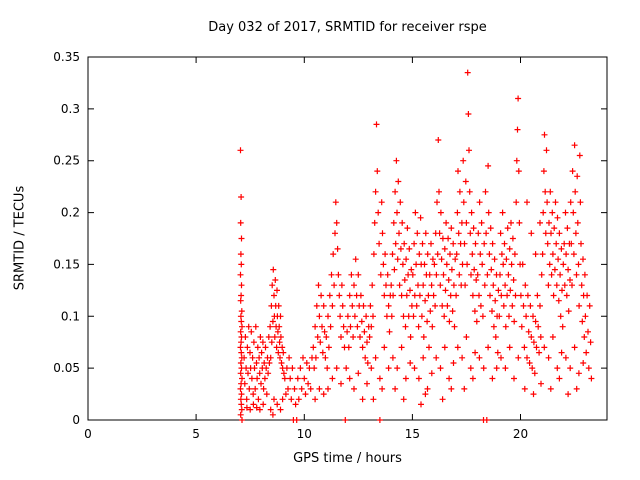  Describe the element at coordinates (347, 458) in the screenshot. I see `x-axis-label: GPS time / hours` at that location.